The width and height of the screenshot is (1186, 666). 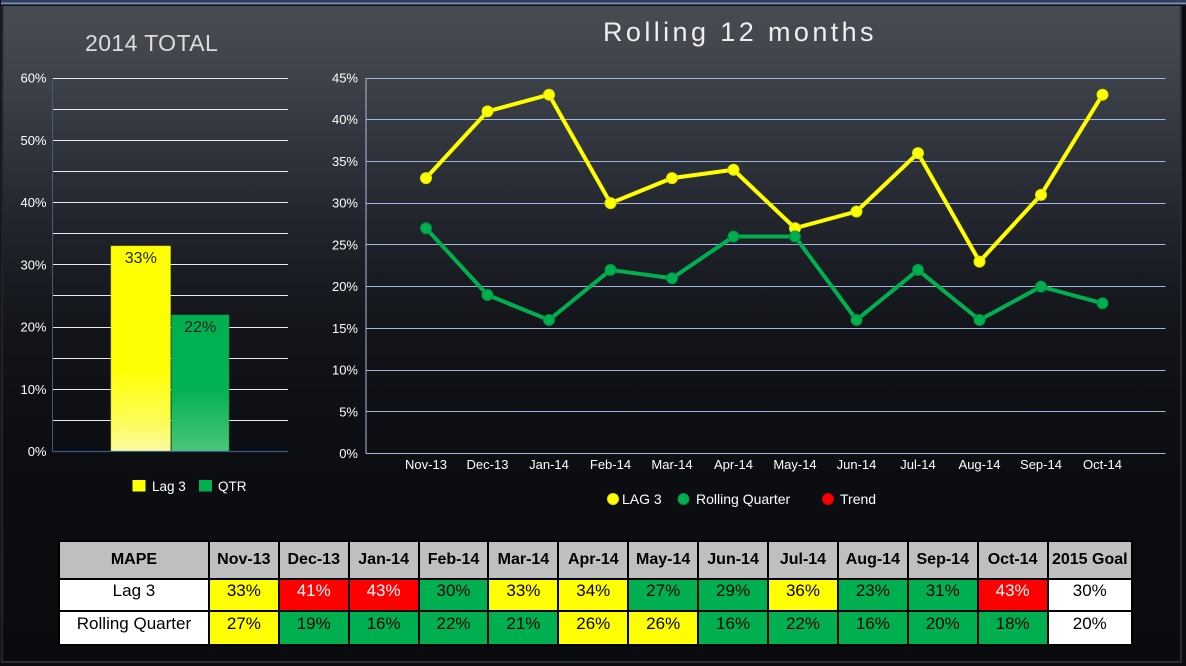 What do you see at coordinates (33, 78) in the screenshot?
I see `svg-text: 60%` at bounding box center [33, 78].